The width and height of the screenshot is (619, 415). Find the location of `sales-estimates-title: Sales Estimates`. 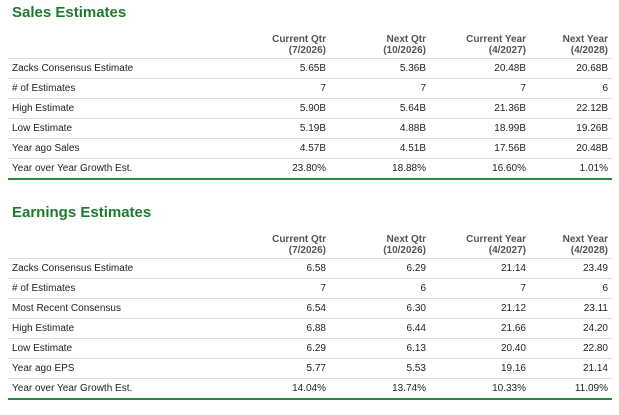

sales-estimates-title: Sales Estimates is located at coordinates (69, 12).